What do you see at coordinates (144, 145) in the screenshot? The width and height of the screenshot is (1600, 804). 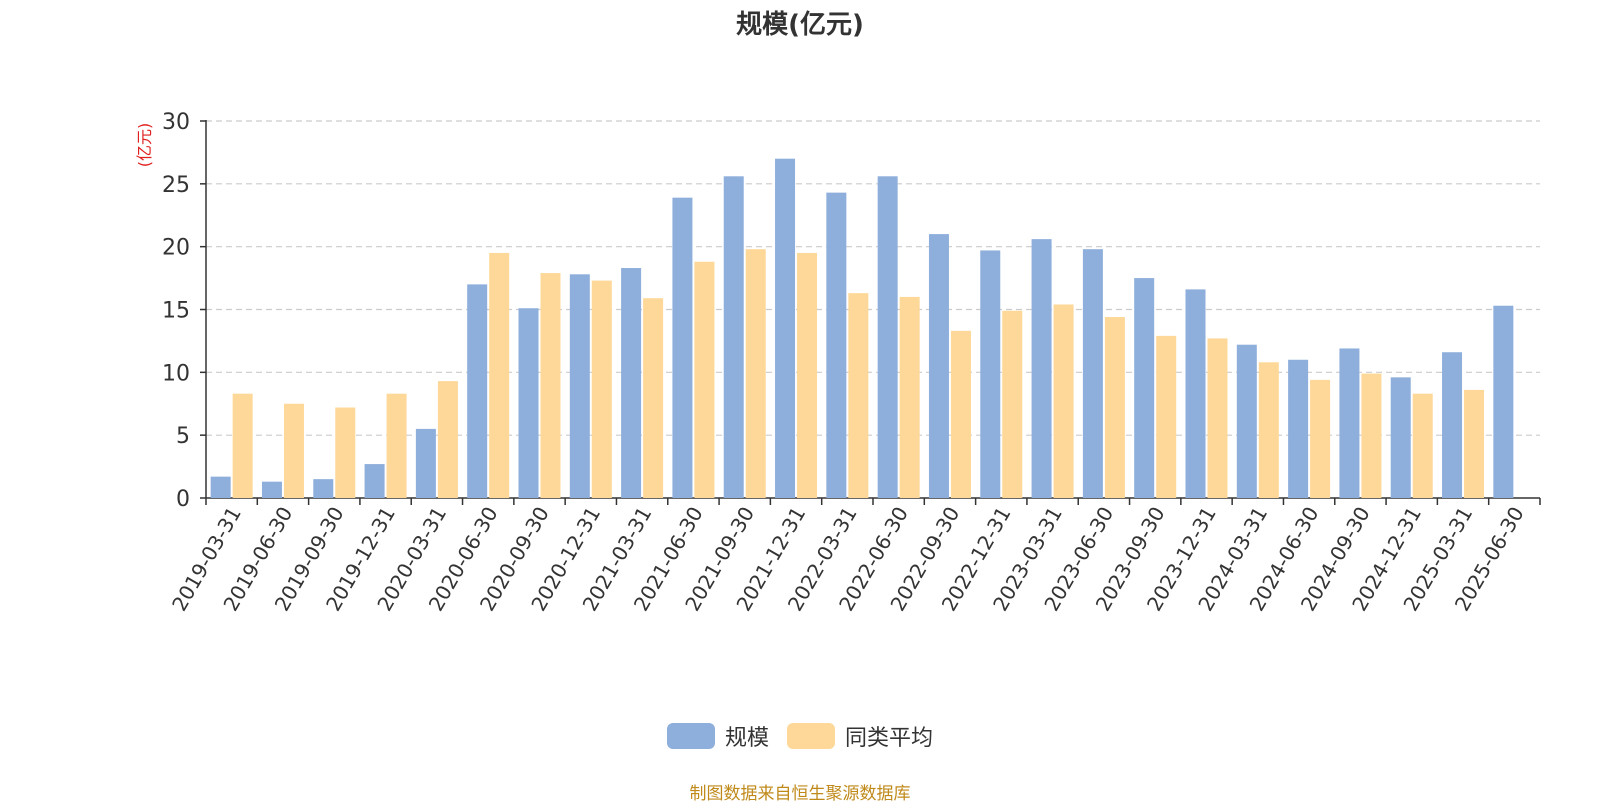 I see `y-axis-label: (亿元)` at bounding box center [144, 145].